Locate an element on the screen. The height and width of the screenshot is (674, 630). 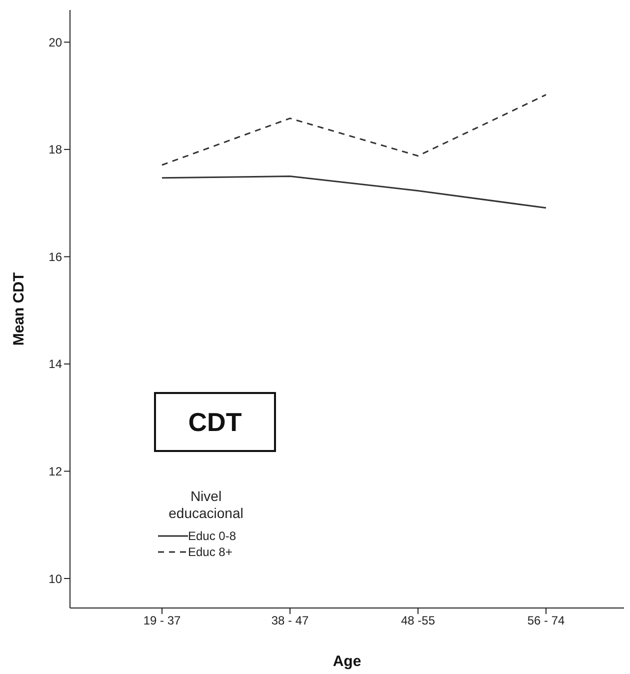
x-axis-title: Age is located at coordinates (347, 661).